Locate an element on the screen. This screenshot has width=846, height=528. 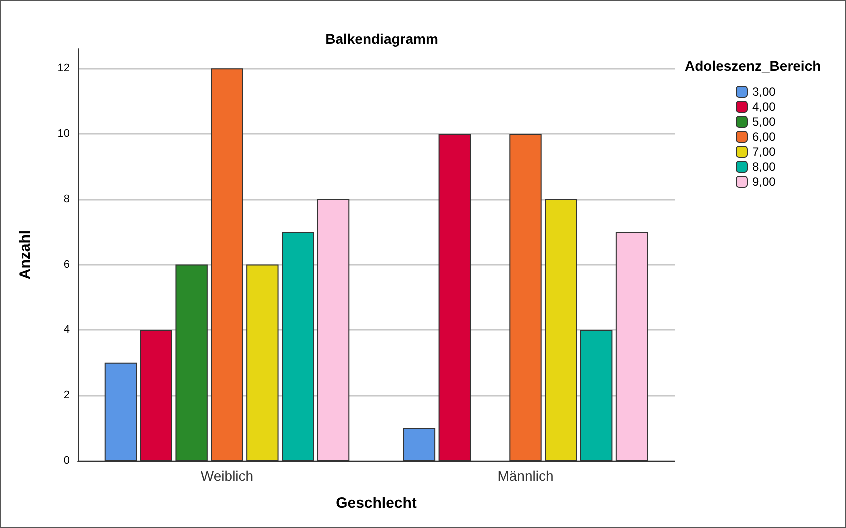
x-tick-label: Männlich is located at coordinates (526, 476).